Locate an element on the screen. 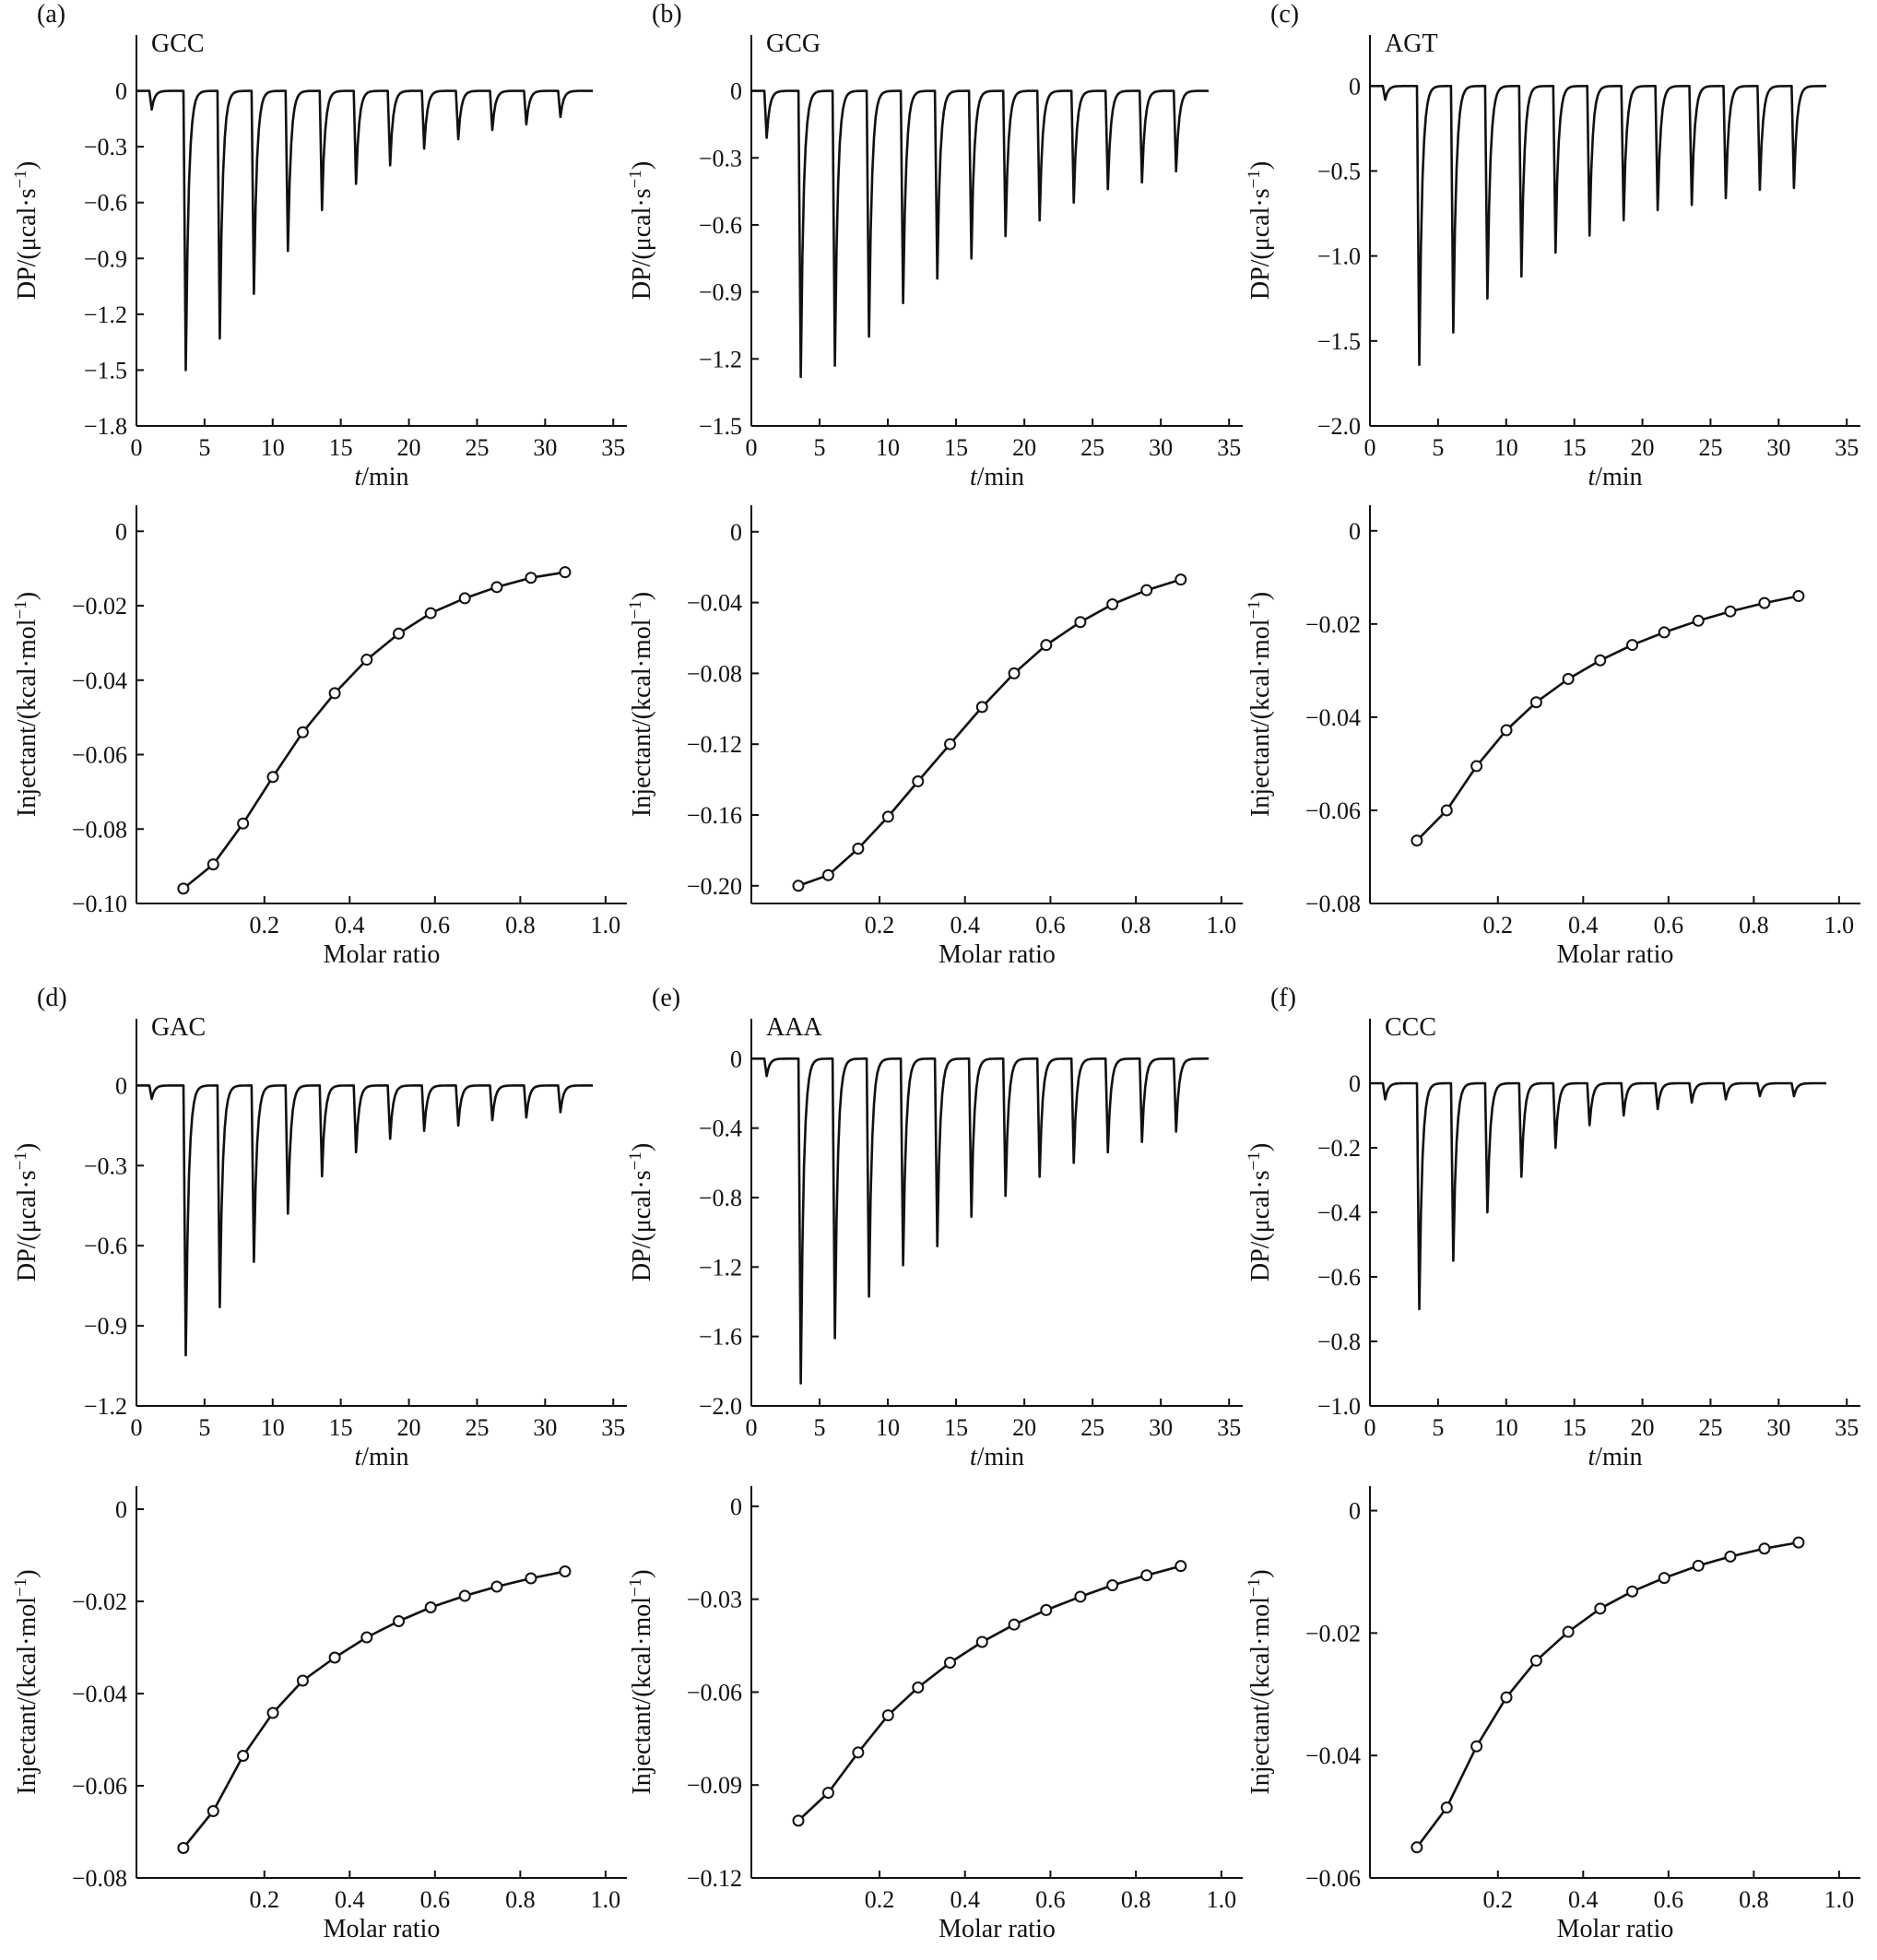 This screenshot has width=1877, height=1960. y-tick-label: −0.2 is located at coordinates (1339, 1148).